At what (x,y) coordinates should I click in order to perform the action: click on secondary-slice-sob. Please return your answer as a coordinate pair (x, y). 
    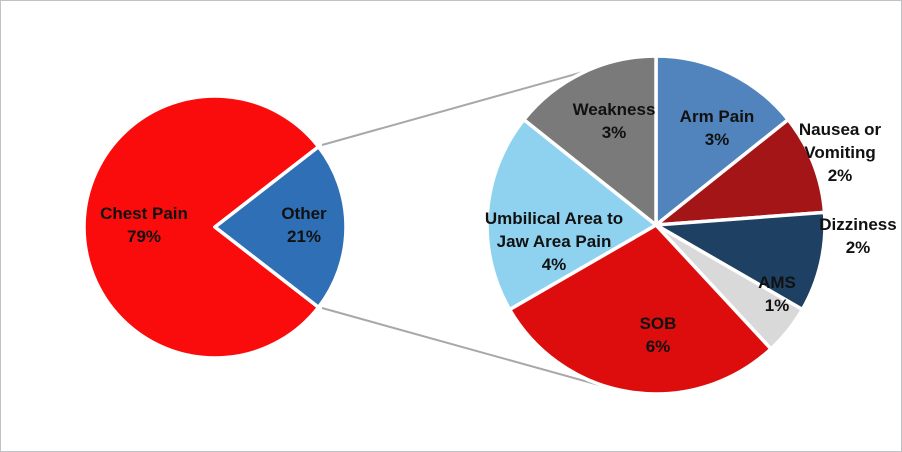
    Looking at the image, I should click on (640, 309).